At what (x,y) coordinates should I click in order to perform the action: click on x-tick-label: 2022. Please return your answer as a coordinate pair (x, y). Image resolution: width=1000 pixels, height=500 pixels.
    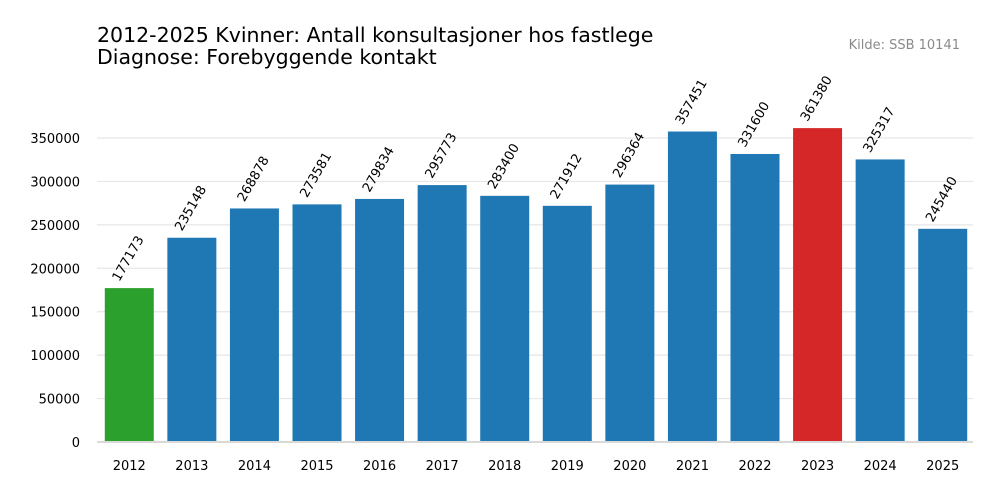
    Looking at the image, I should click on (754, 466).